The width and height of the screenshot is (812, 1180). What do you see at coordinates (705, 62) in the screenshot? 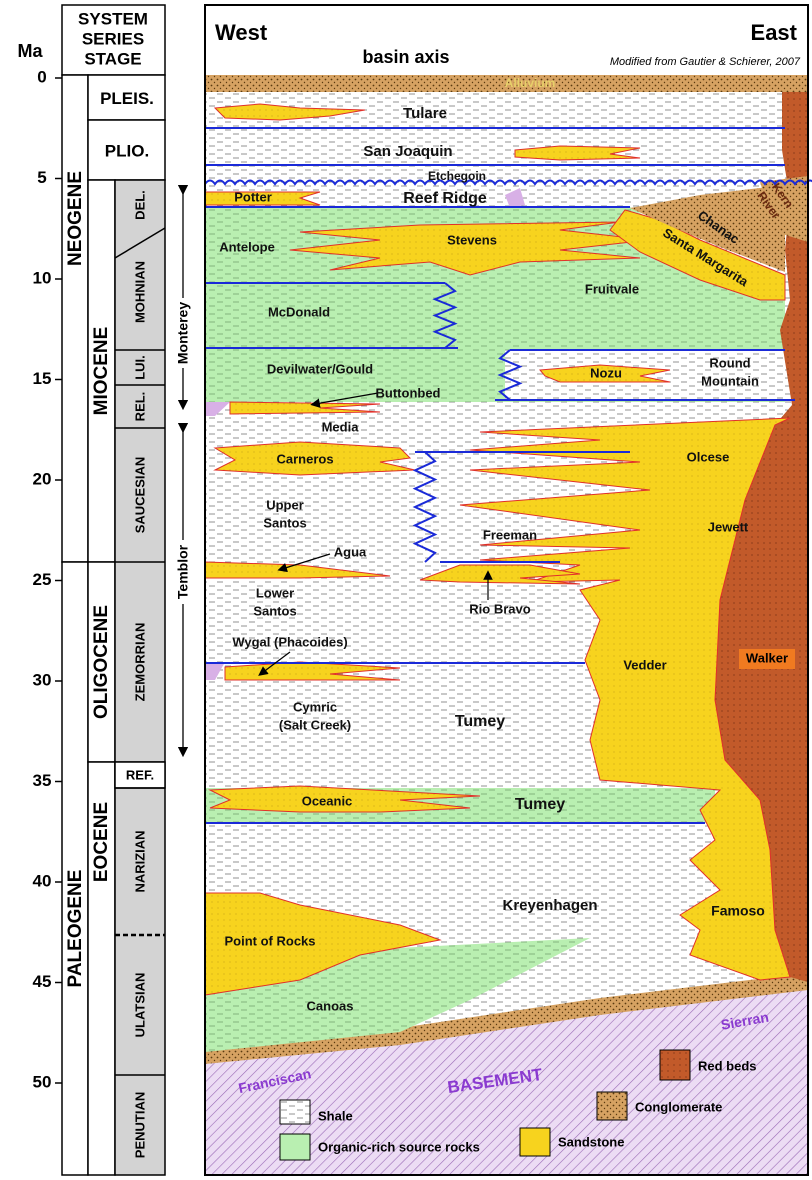
I see `credit: Modified from Gautier & Schierer, 2007` at bounding box center [705, 62].